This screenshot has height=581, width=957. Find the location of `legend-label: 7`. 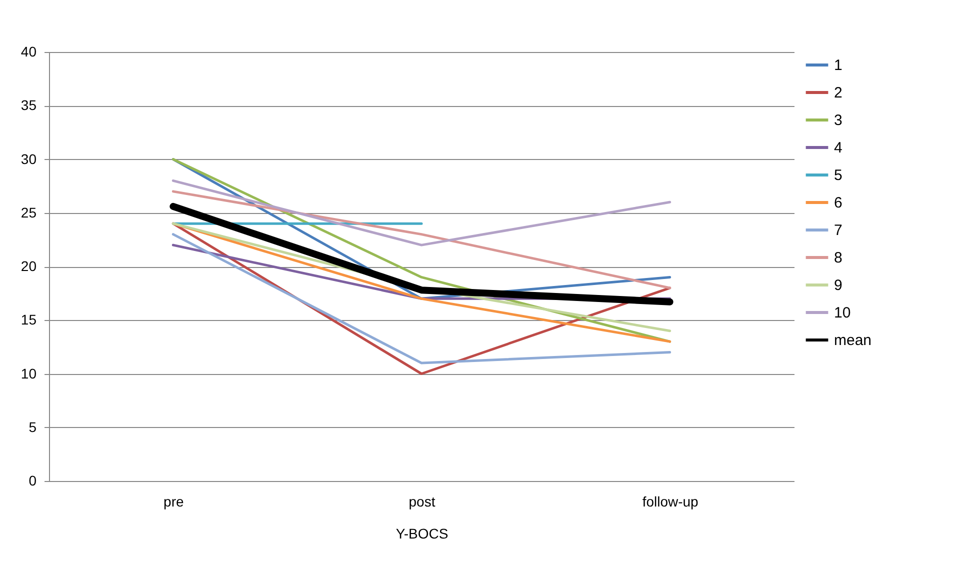

legend-label: 7 is located at coordinates (838, 230).